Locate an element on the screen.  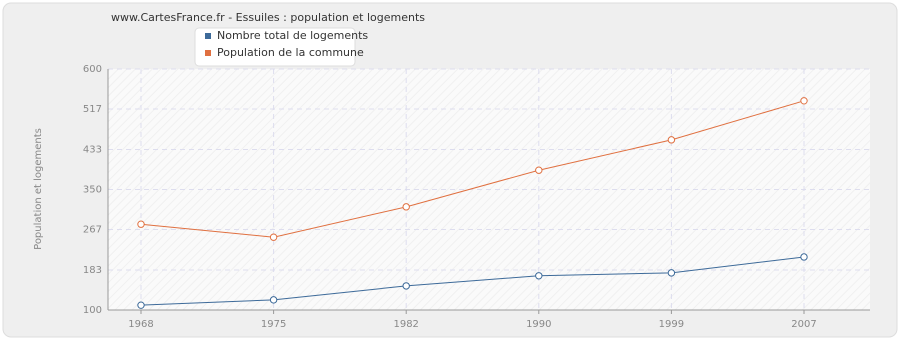
x-tick-label: 1982 is located at coordinates (405, 324).